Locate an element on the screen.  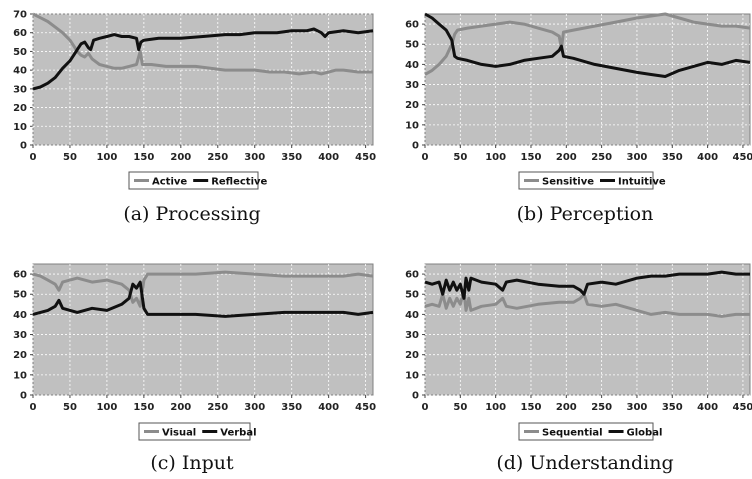
legend-label: Intuitive is located at coordinates (642, 182).